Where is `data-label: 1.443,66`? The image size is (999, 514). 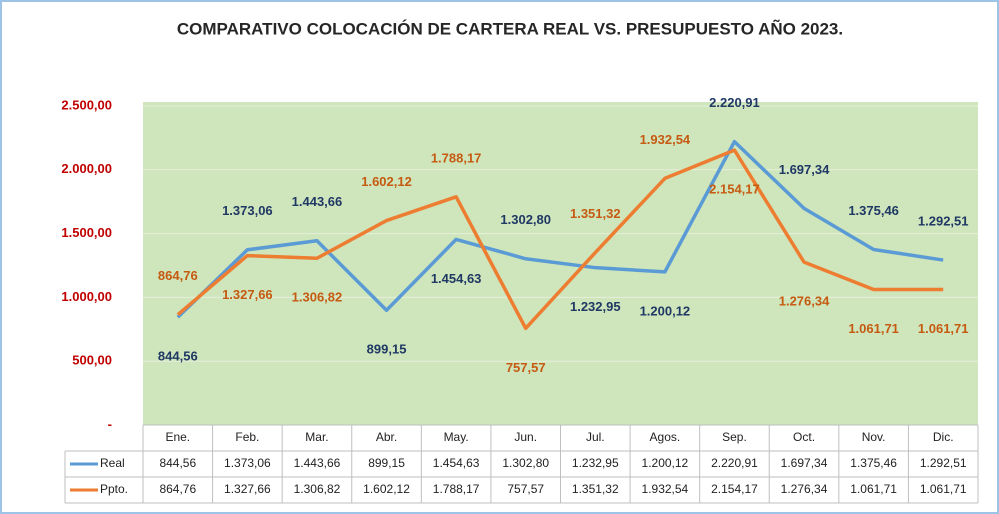
data-label: 1.443,66 is located at coordinates (317, 201).